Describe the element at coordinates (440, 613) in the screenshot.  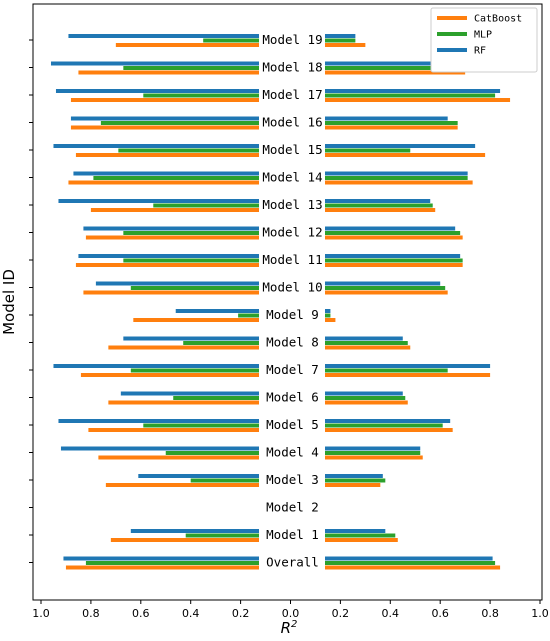
I see `x-tick-label-8: 0.6` at that location.